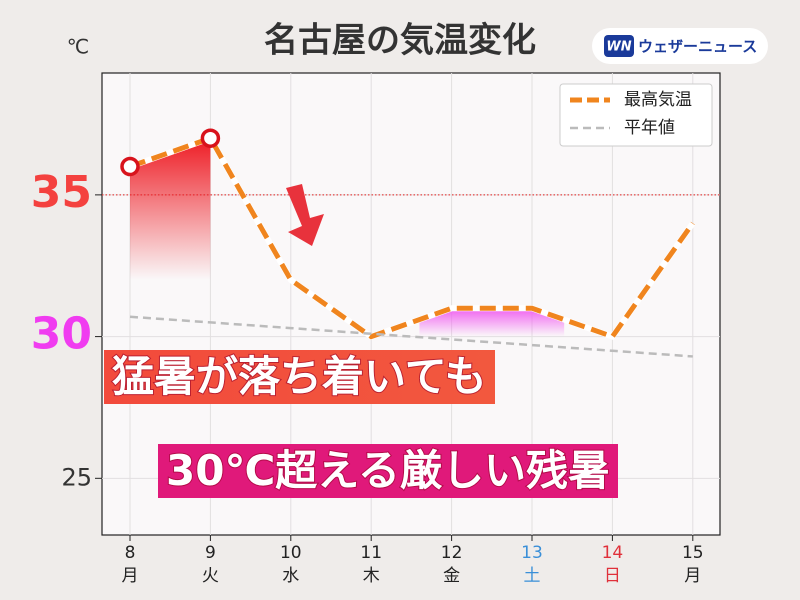 The width and height of the screenshot is (800, 600). What do you see at coordinates (388, 471) in the screenshot?
I see `annotation: 30℃超える厳しい残暑` at bounding box center [388, 471].